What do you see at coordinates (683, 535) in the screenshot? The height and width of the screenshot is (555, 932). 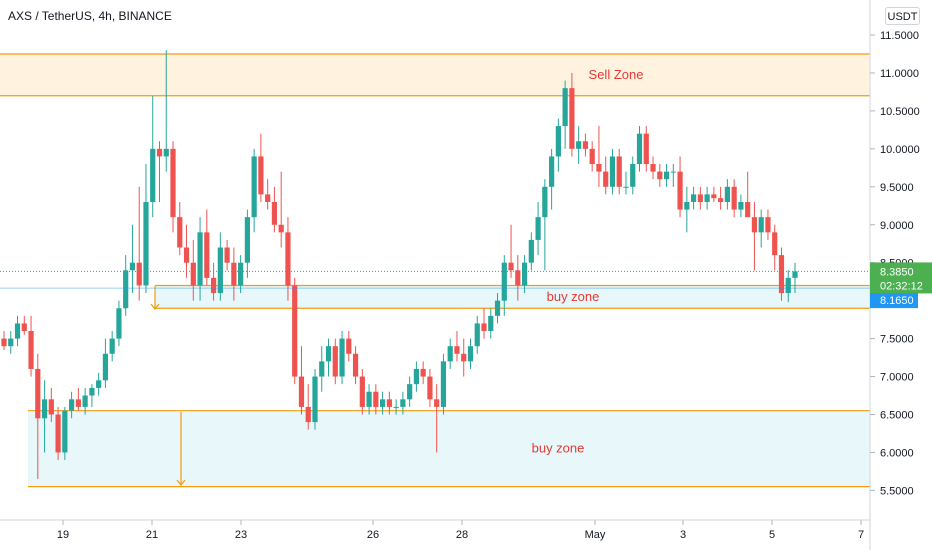 I see `time-tick-label: 3` at bounding box center [683, 535].